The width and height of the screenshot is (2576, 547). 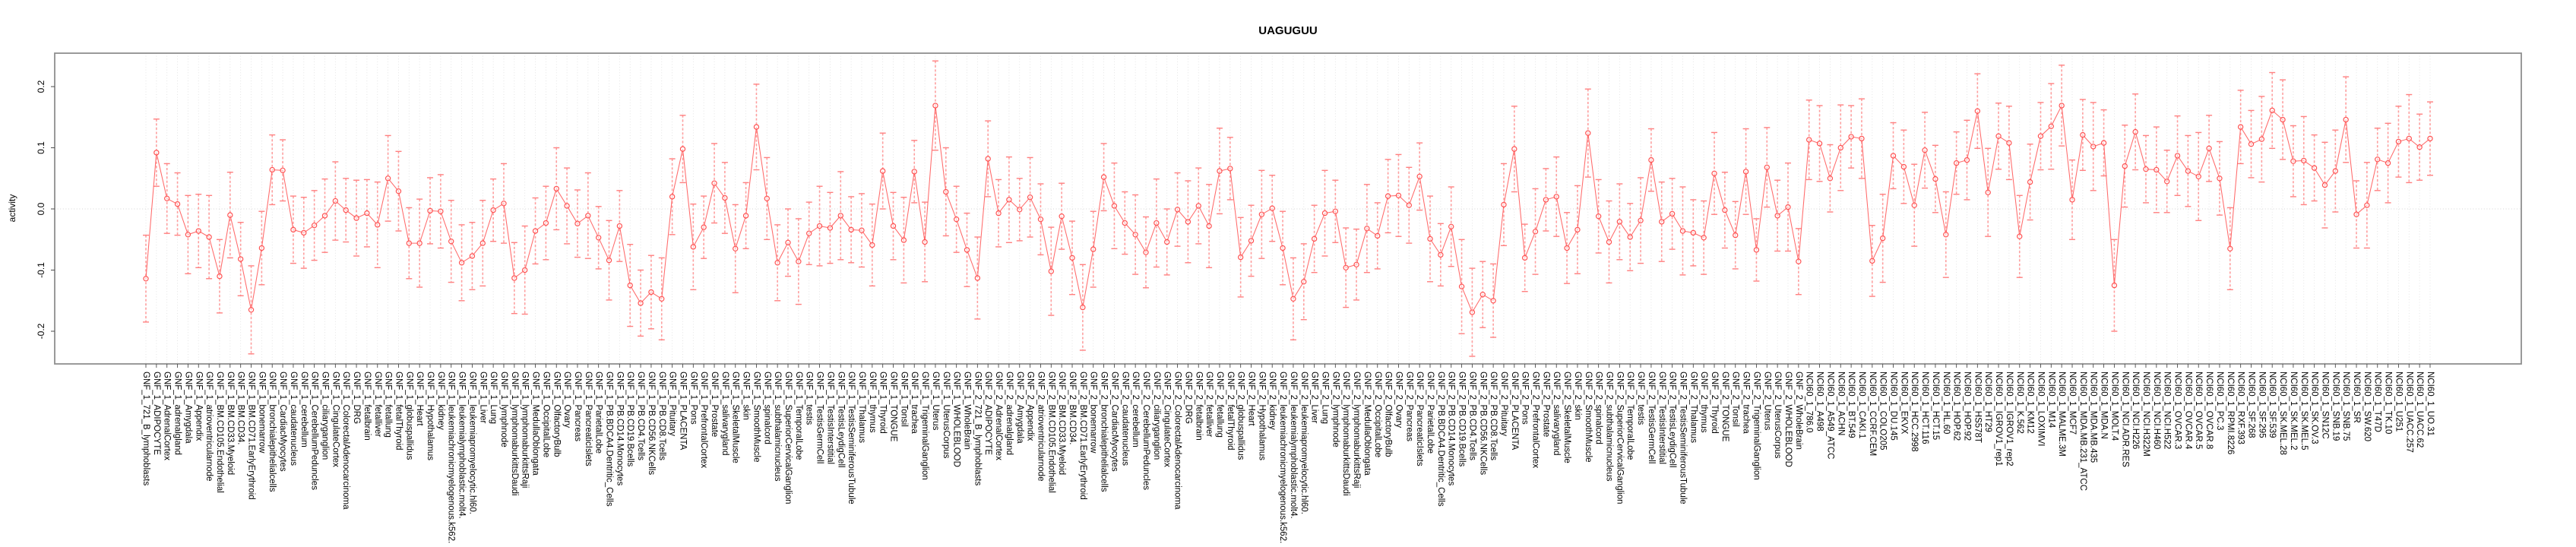 I want to click on x-tick-label: GNF_1_lymphomaburkittsDaudi, so click(x=514, y=434).